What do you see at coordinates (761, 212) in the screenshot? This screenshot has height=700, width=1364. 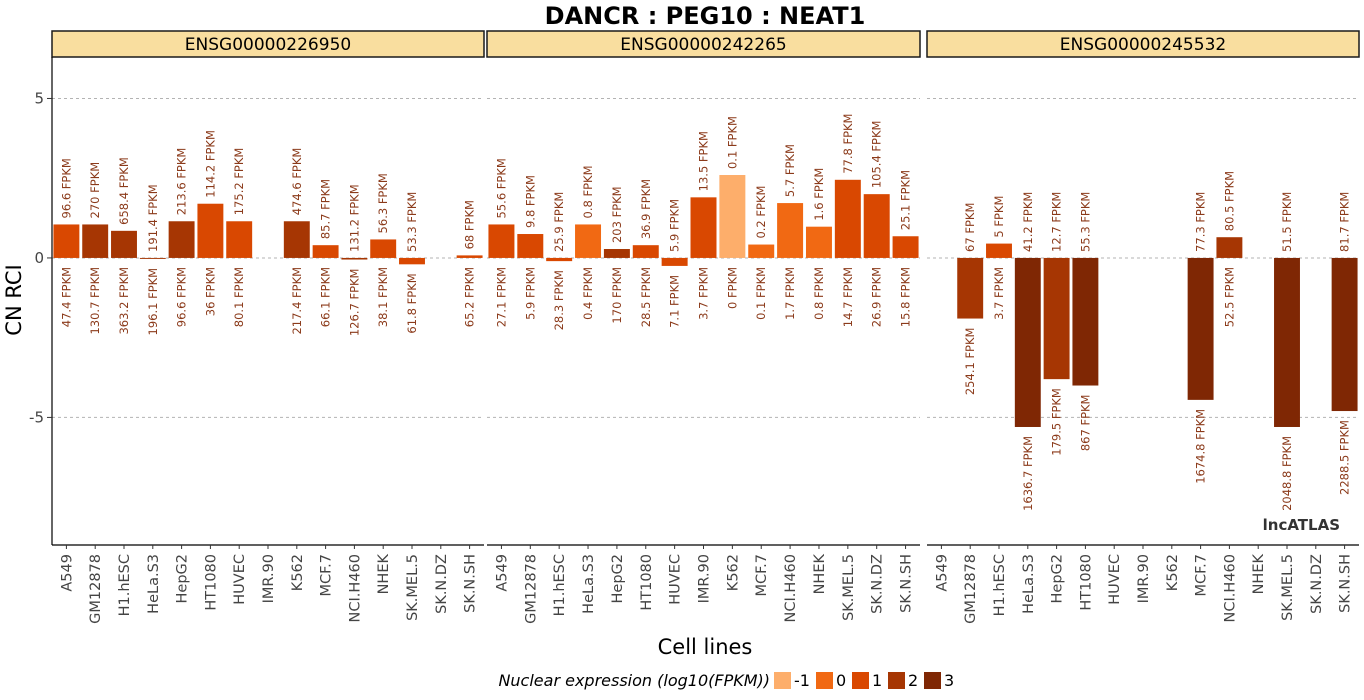 I see `bar-label-cyto: 0.2 FPKM` at bounding box center [761, 212].